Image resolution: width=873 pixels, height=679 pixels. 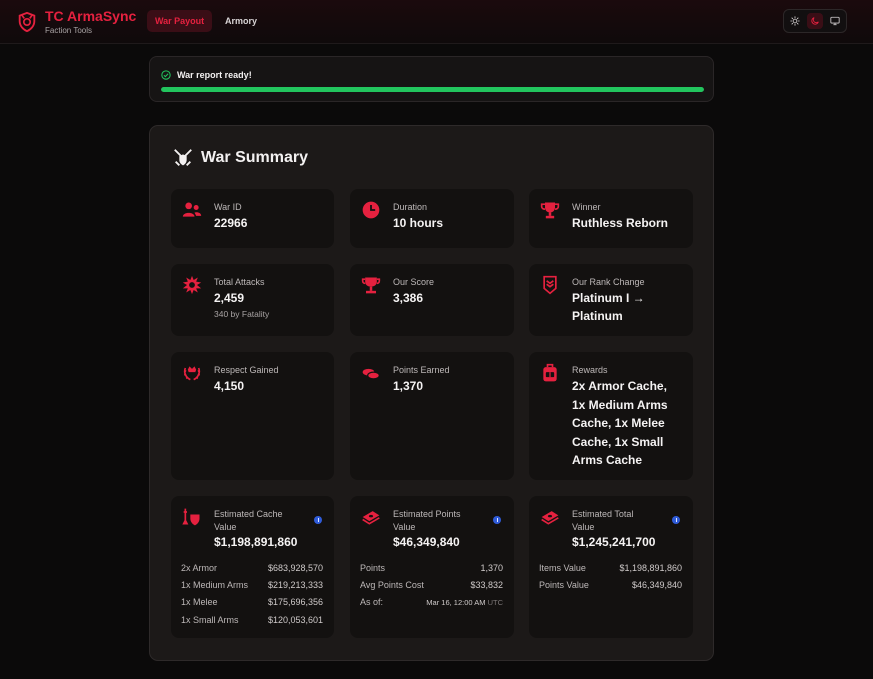 I want to click on row-value: $683,928,570, so click(x=295, y=568).